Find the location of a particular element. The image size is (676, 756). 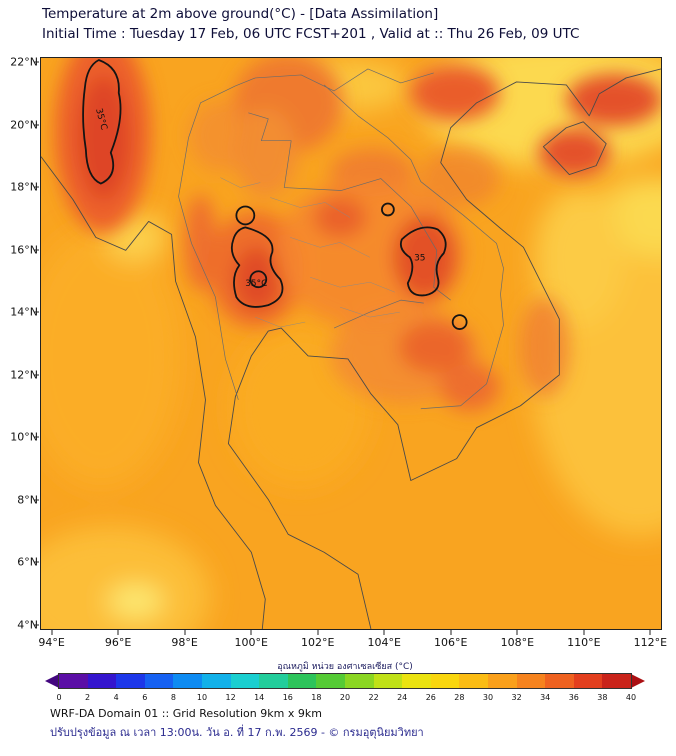

colorbar-tick-label: 26 is located at coordinates (430, 697).